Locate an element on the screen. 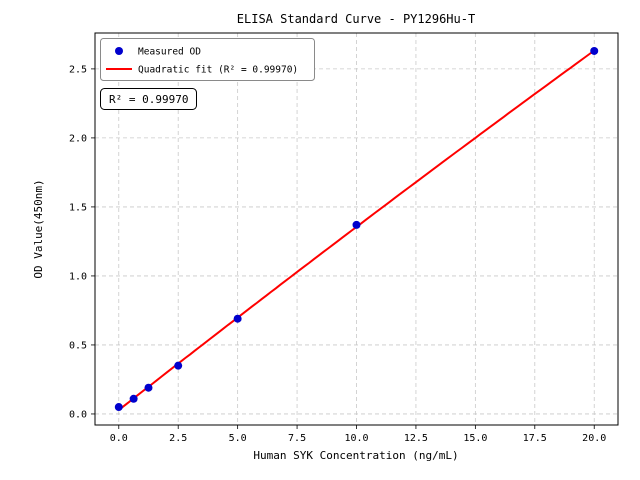 This screenshot has height=480, width=640. annotation-frame is located at coordinates (148, 99).